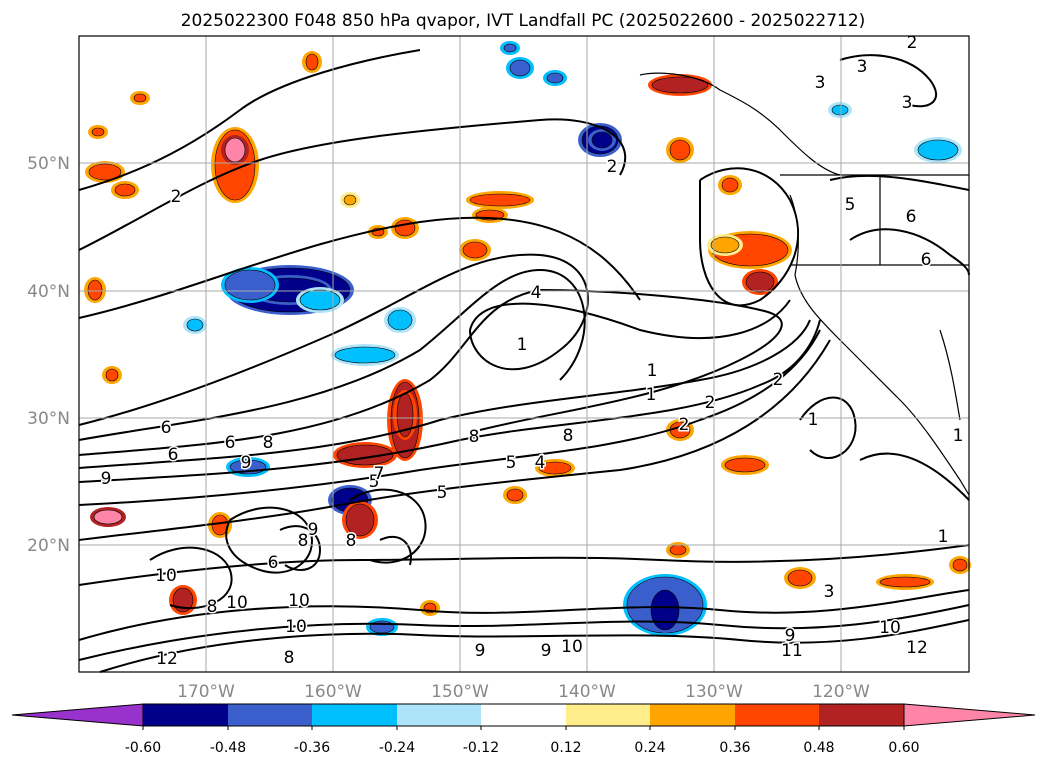 Image resolution: width=1047 pixels, height=765 pixels. What do you see at coordinates (460, 692) in the screenshot?
I see `lon-label-150w: 150°W` at bounding box center [460, 692].